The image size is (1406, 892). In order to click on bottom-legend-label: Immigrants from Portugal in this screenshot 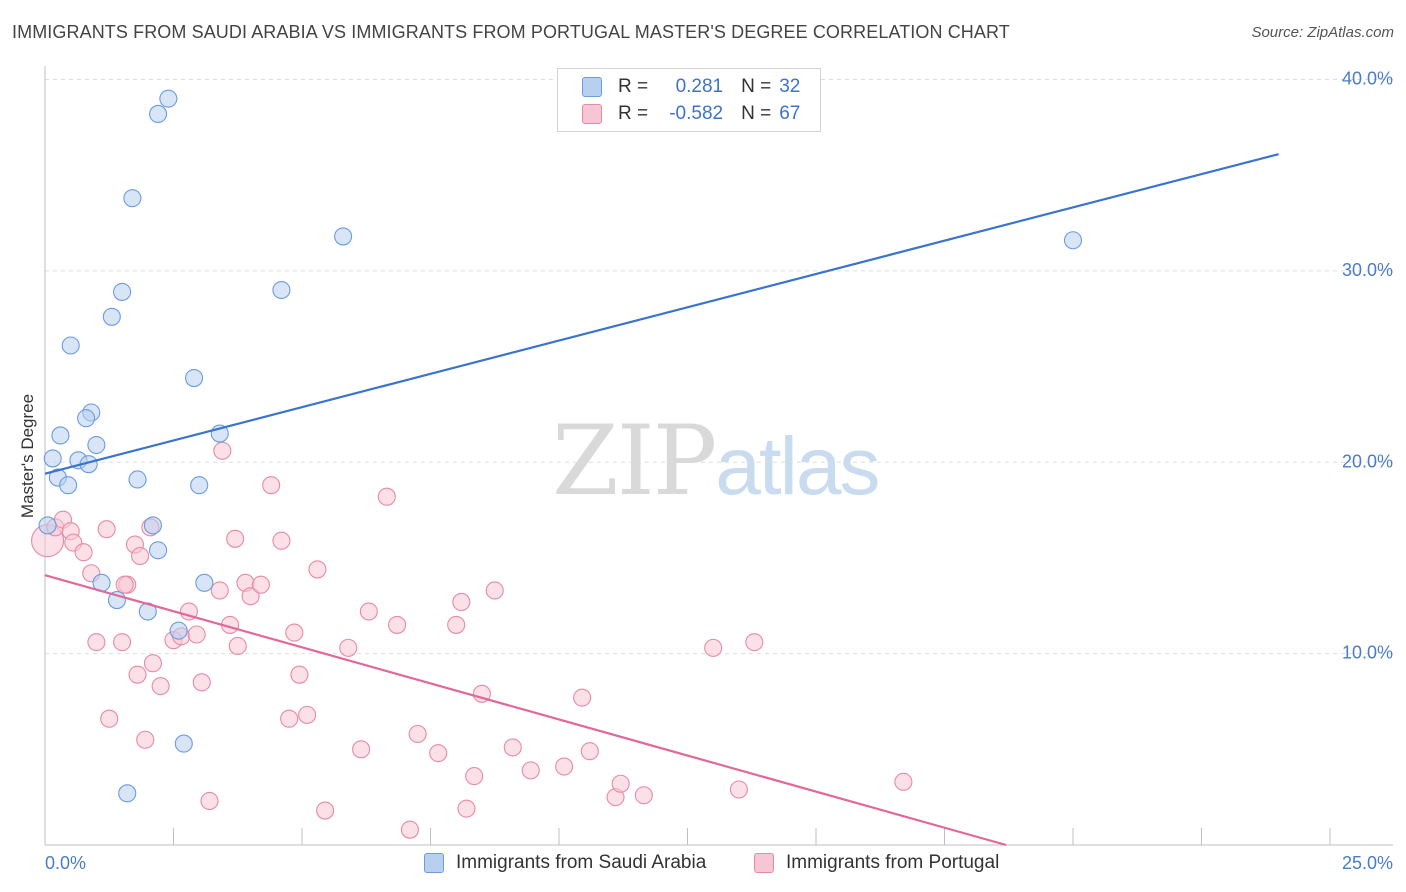, I will do `click(893, 862)`.